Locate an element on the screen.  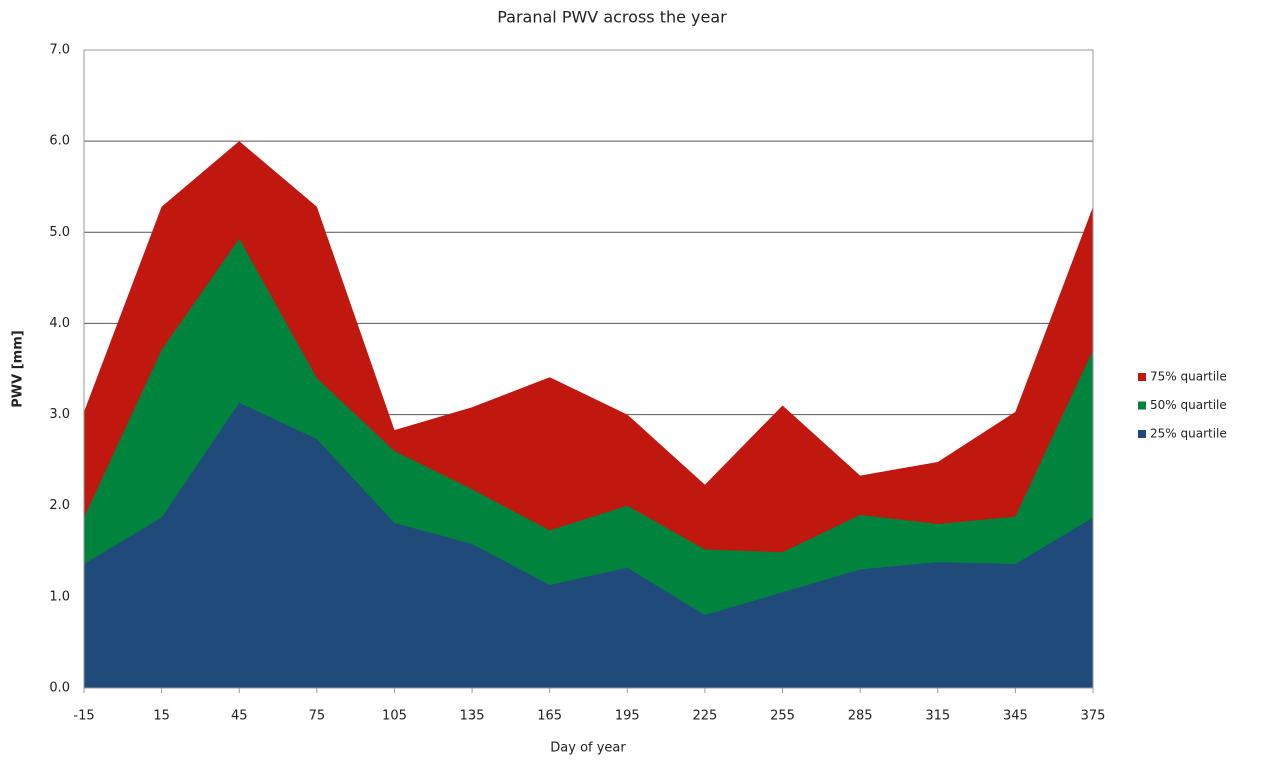
y-tick-label: 0.0 is located at coordinates (59, 688).